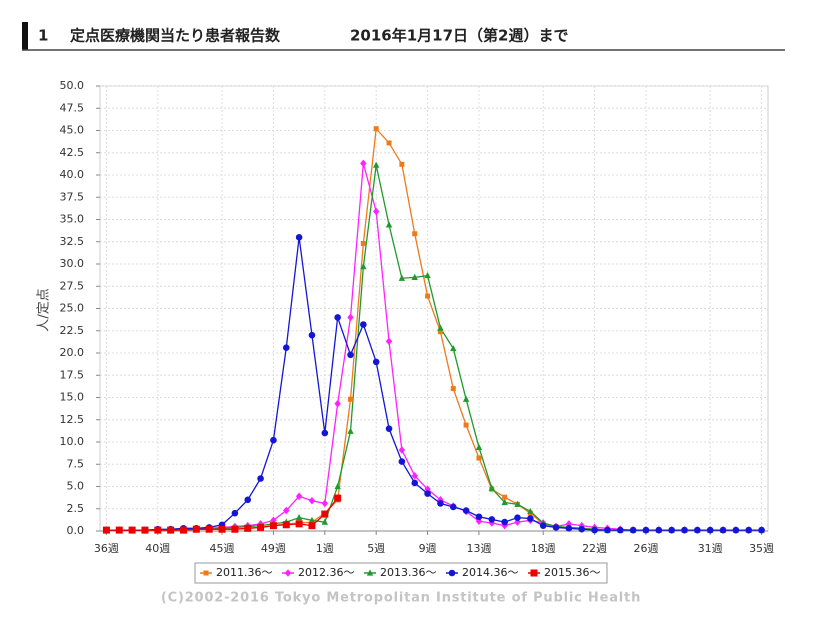 The height and width of the screenshot is (621, 815). I want to click on x-tick-label: 45週, so click(222, 548).